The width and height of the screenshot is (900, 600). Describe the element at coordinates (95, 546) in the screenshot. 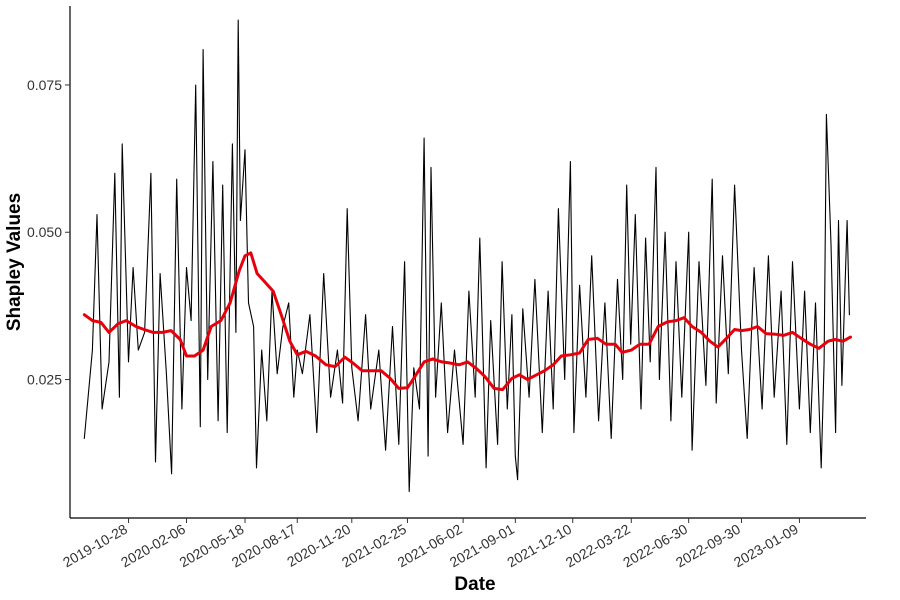

I see `x-tick-label: 2019-10-28` at that location.